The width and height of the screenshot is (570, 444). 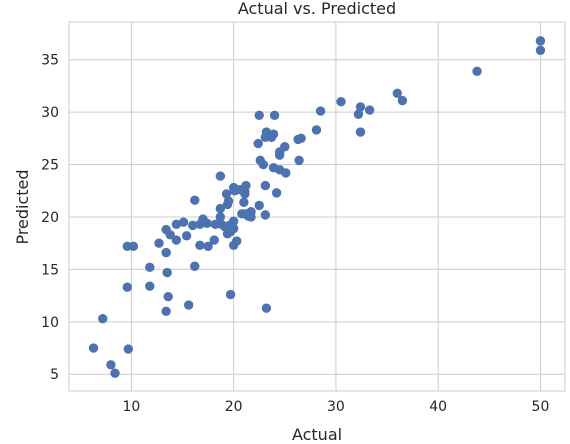 What do you see at coordinates (50, 323) in the screenshot?
I see `y-tick-label: 10` at bounding box center [50, 323].